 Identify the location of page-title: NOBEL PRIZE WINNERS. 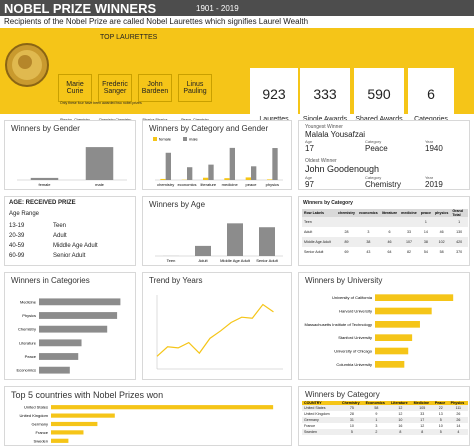
(80, 8).